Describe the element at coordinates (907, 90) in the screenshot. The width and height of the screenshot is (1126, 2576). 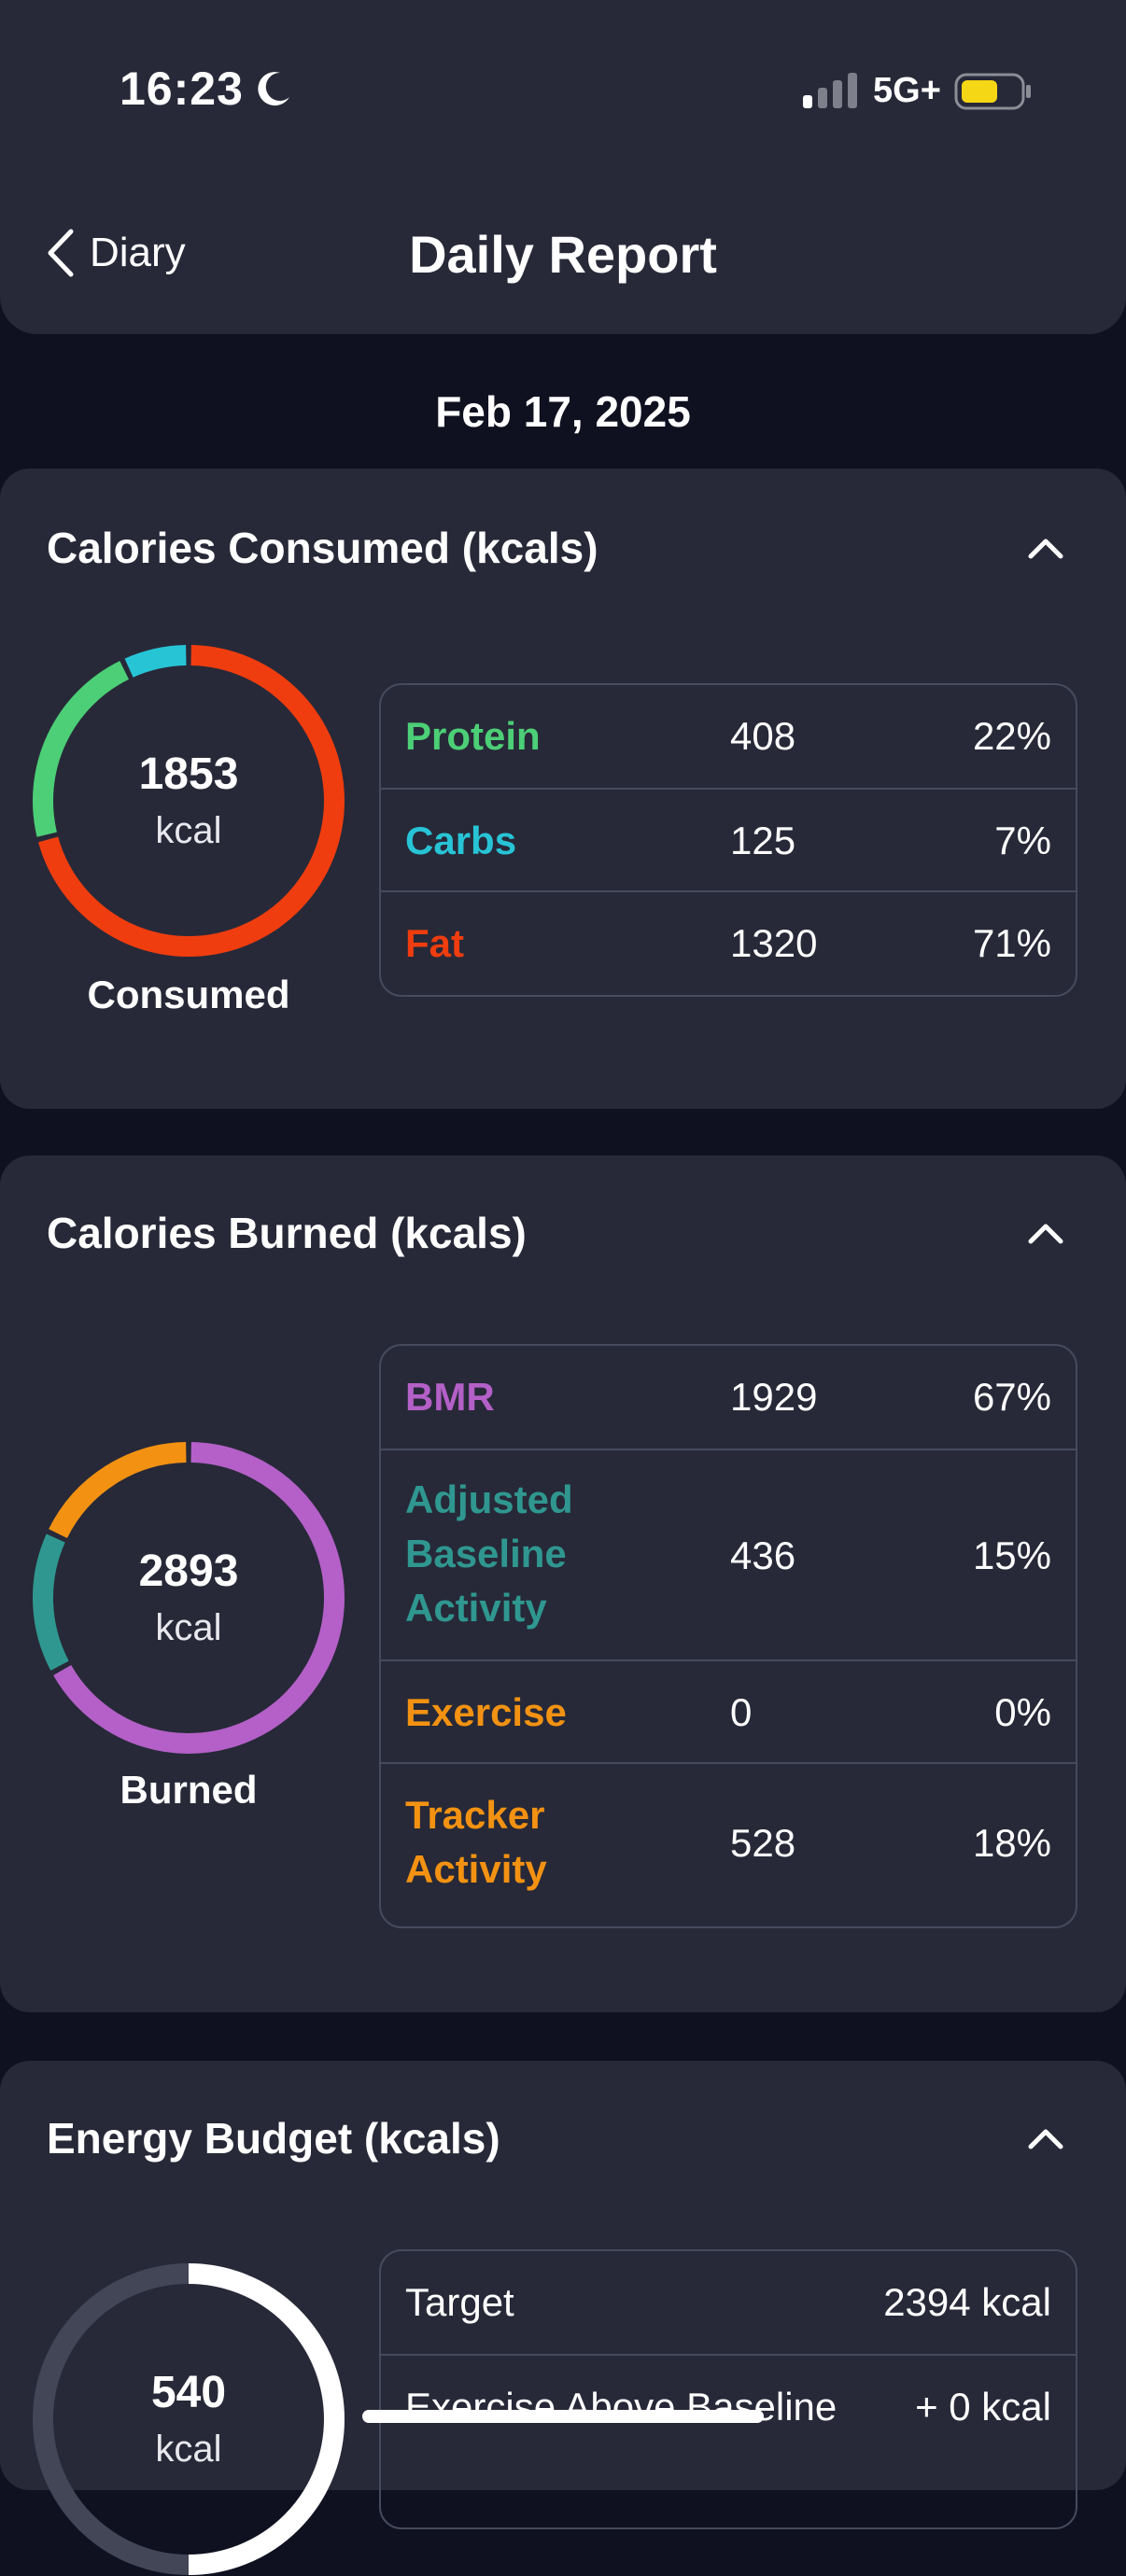
I see `network-label: 5G+` at that location.